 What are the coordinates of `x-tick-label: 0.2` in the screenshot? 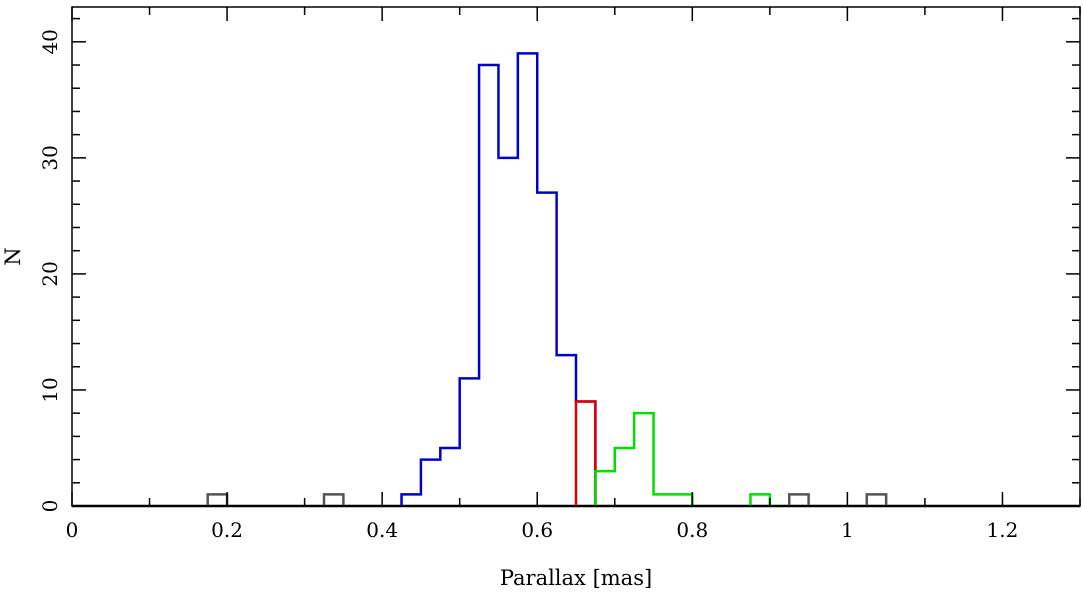 It's located at (227, 530).